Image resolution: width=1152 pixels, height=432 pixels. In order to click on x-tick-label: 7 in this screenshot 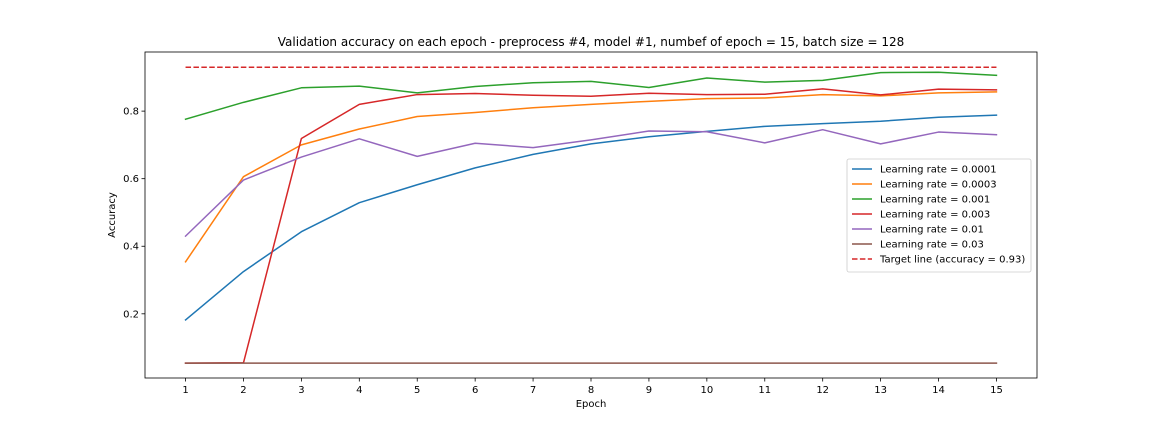, I will do `click(533, 390)`.